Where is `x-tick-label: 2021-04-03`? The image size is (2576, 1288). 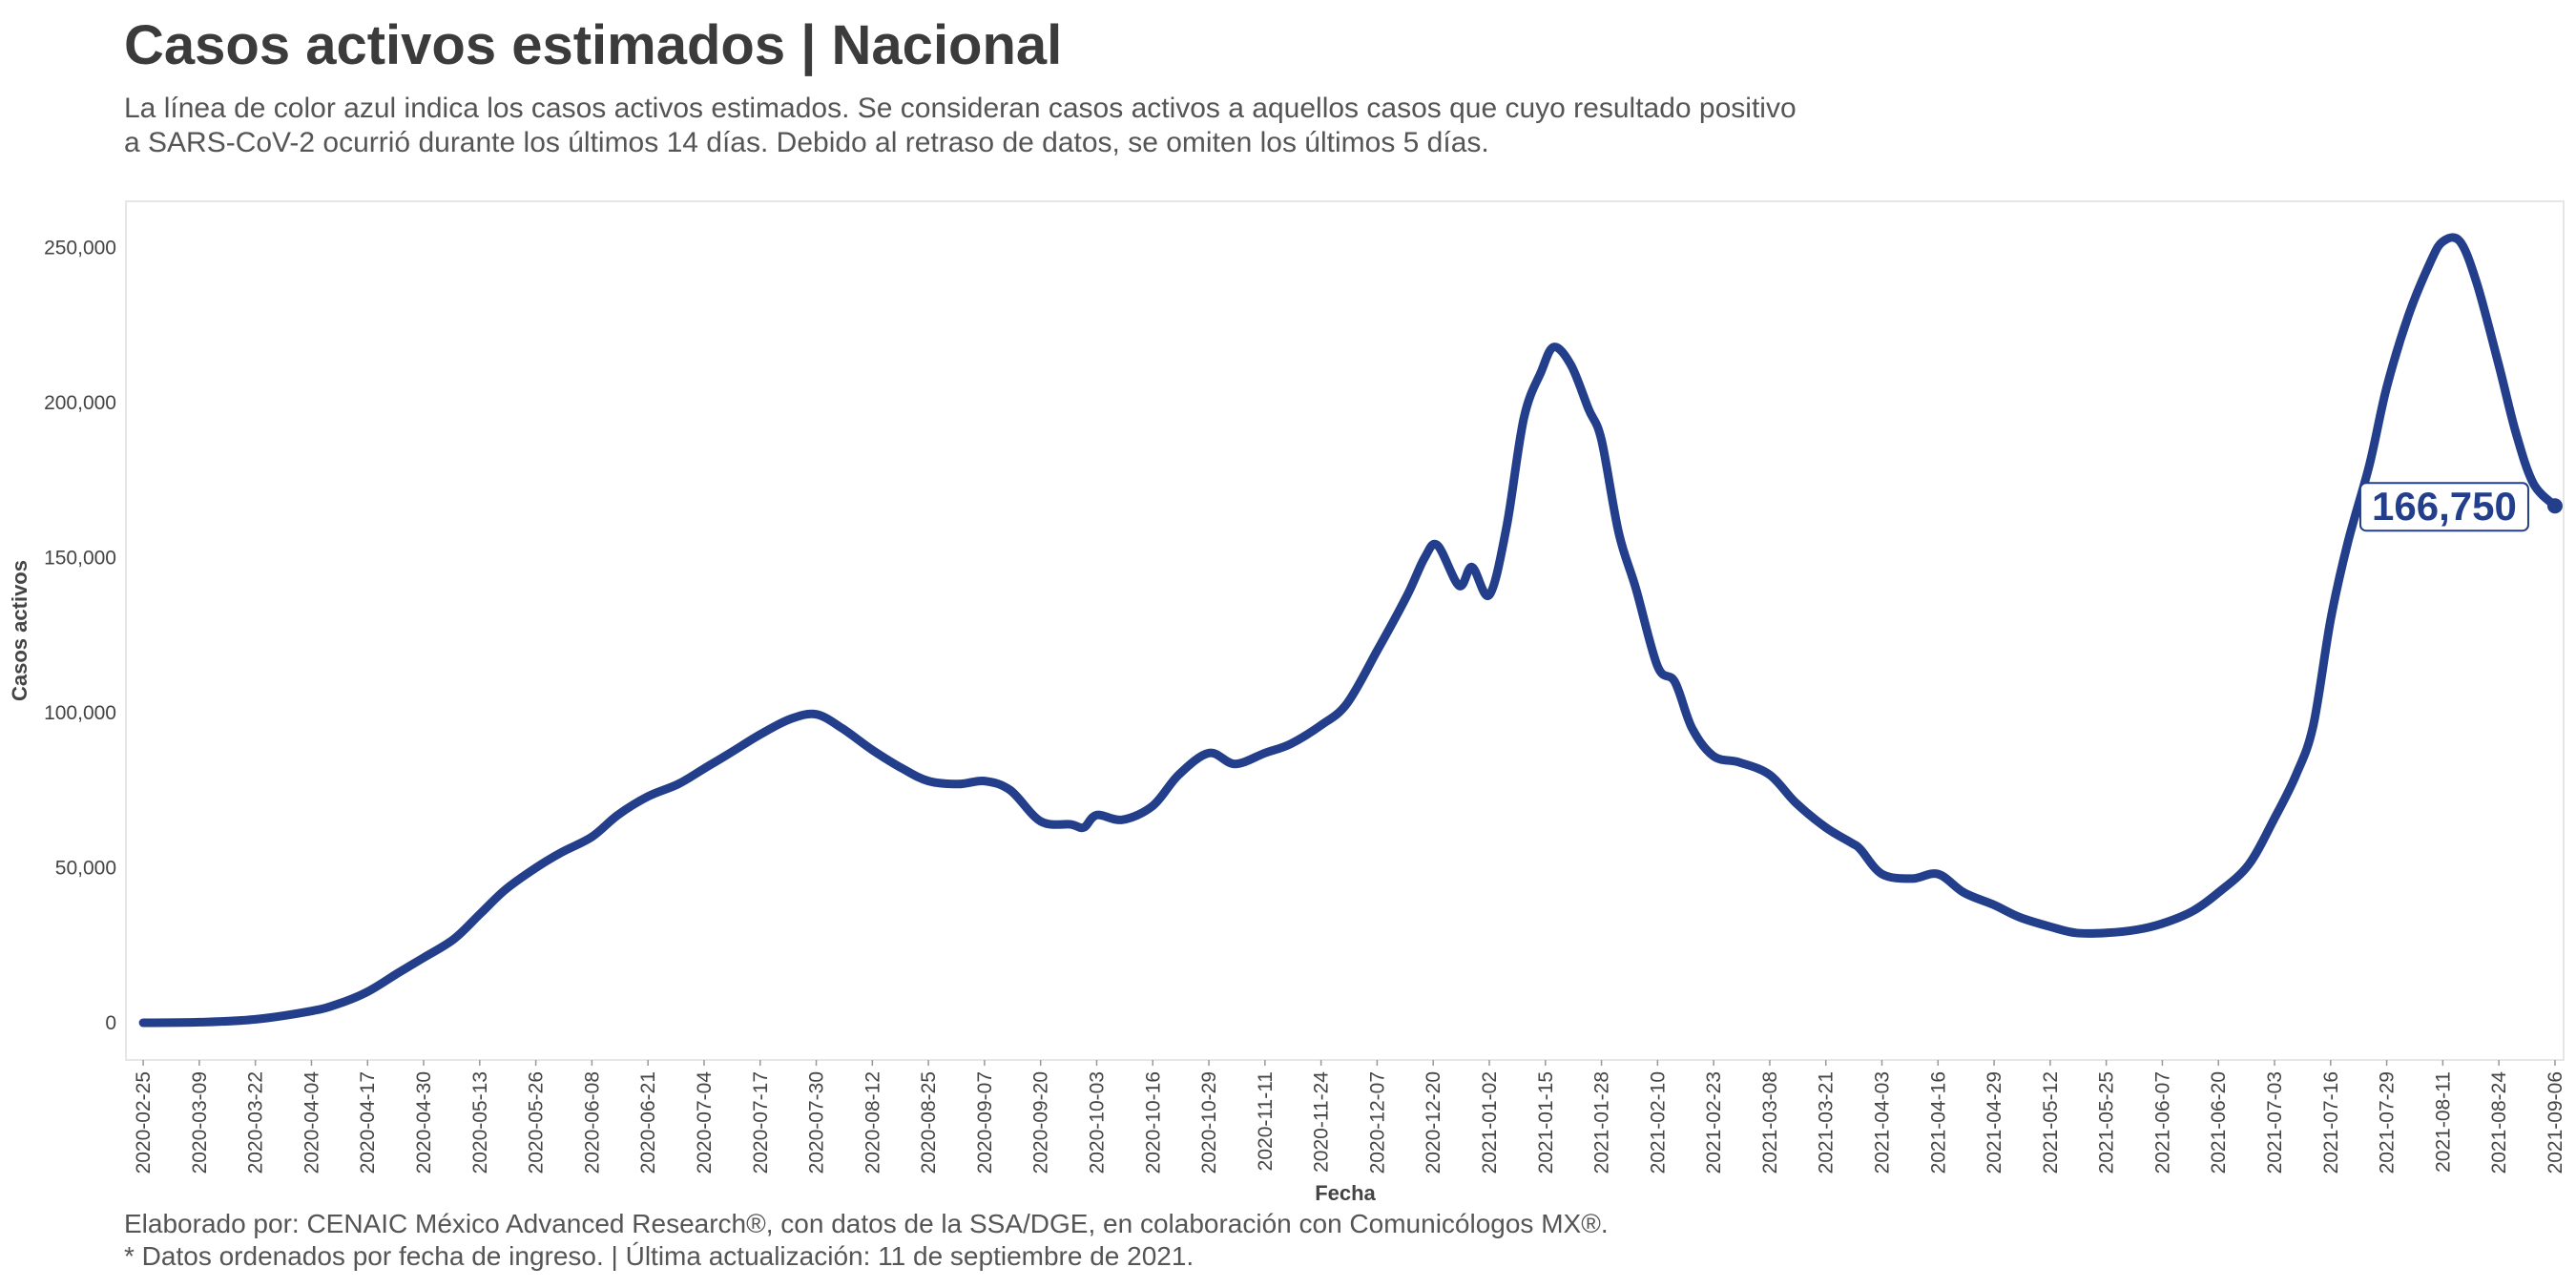 x-tick-label: 2021-04-03 is located at coordinates (1883, 1122).